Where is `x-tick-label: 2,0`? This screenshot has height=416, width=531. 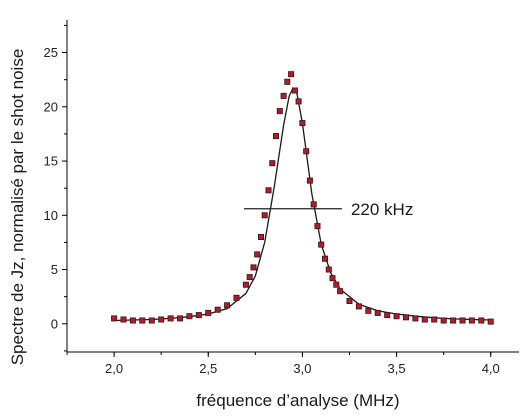 x-tick-label: 2,0 is located at coordinates (114, 368).